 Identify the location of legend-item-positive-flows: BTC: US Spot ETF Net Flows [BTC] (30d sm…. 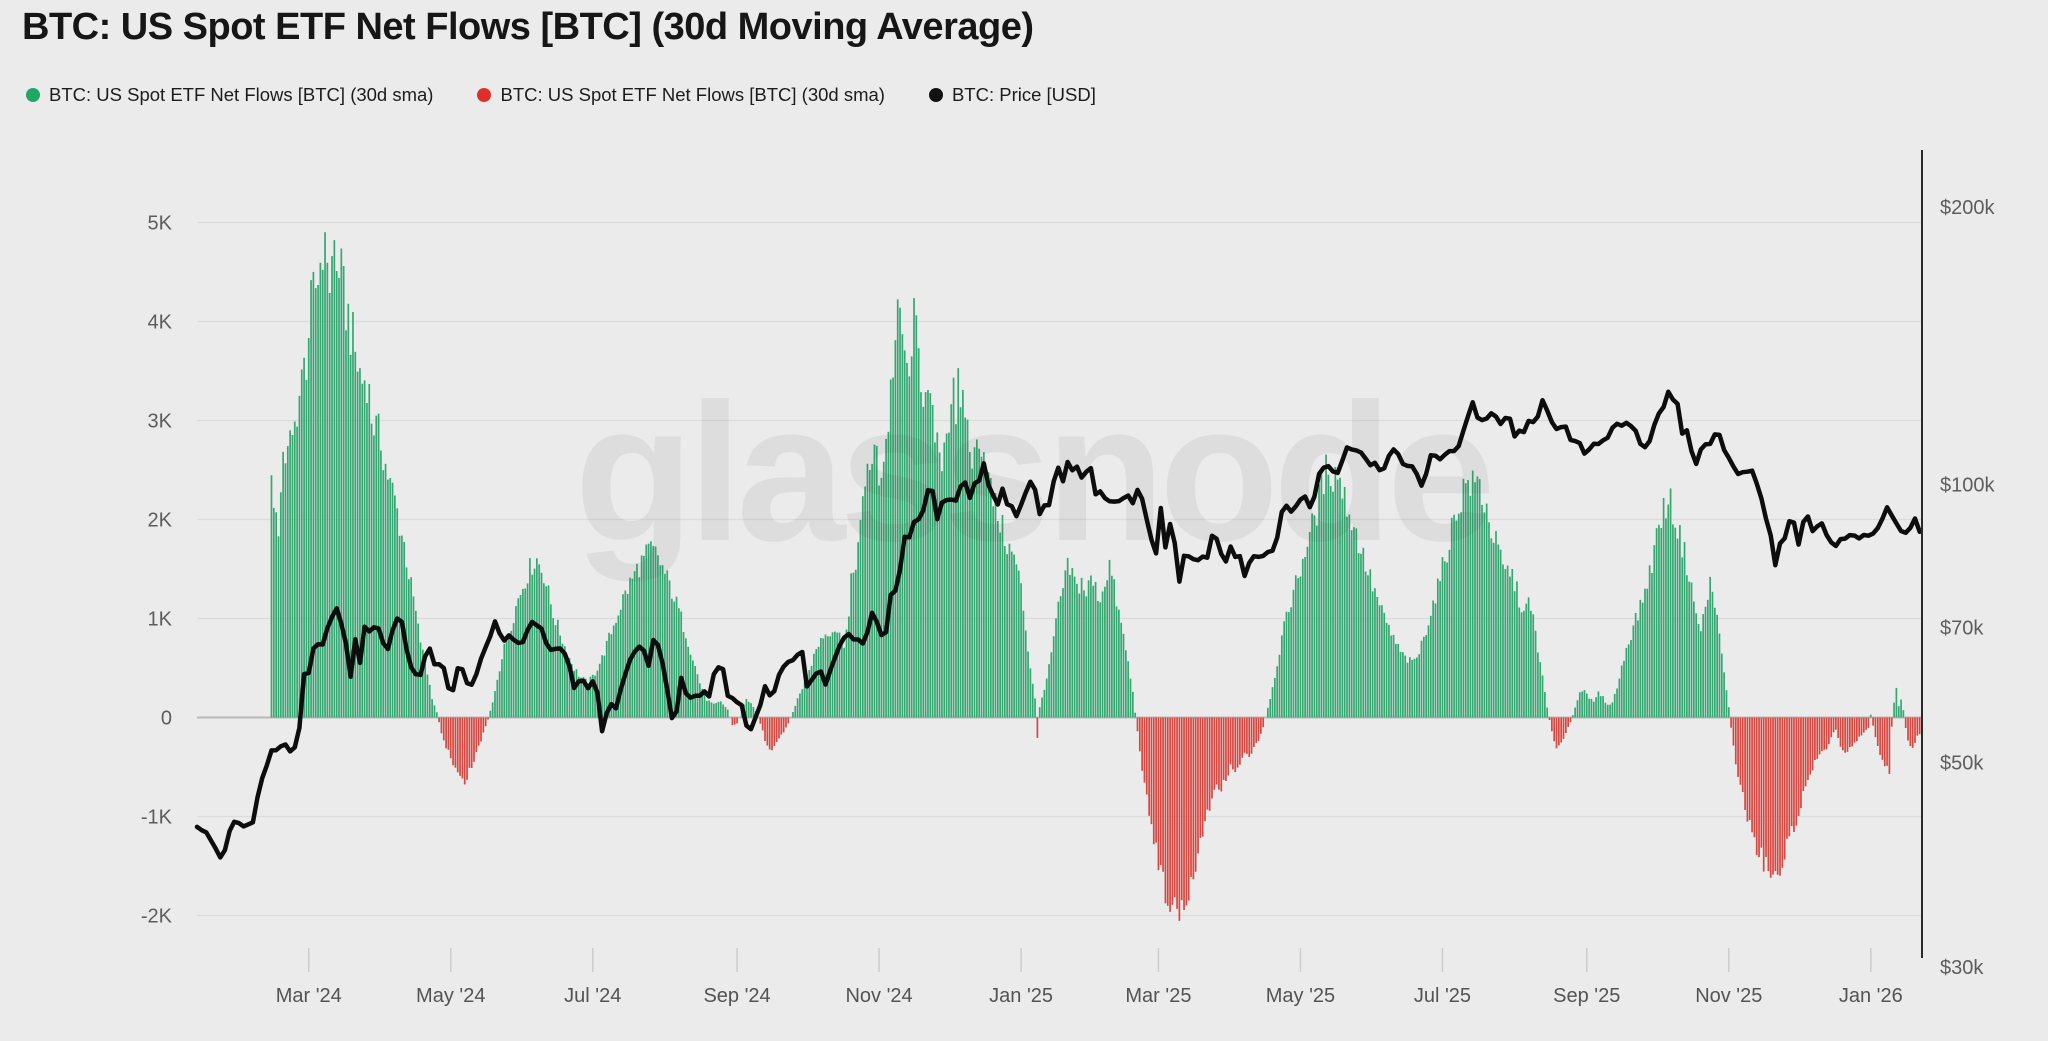
(229, 95).